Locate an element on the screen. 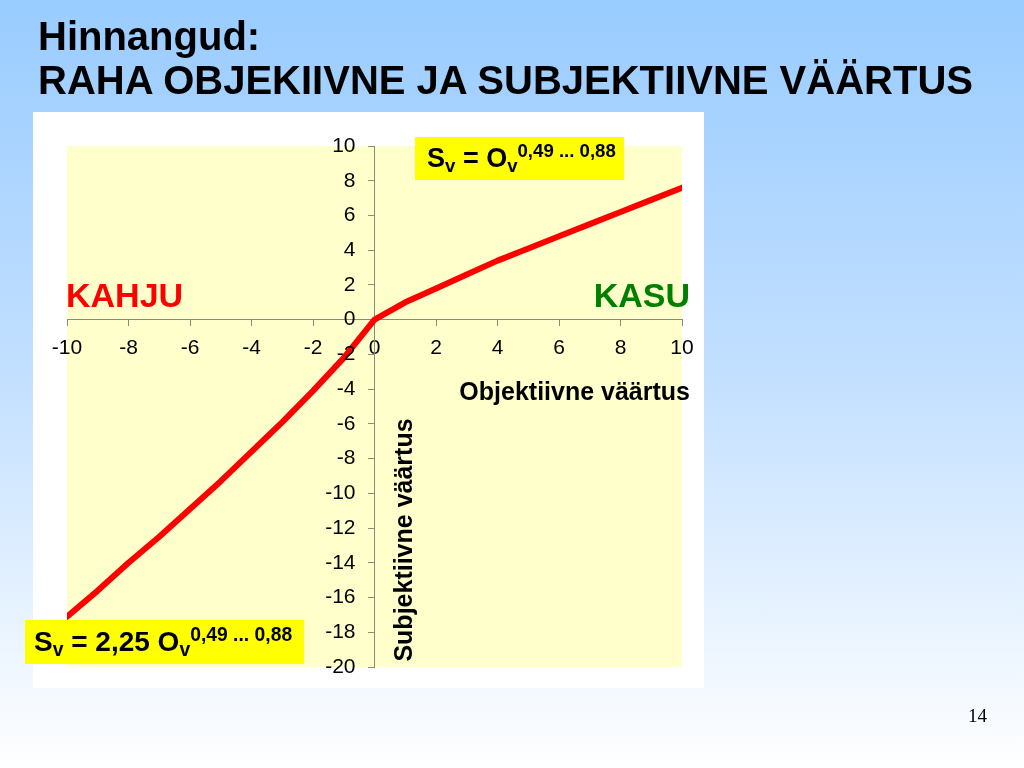 The height and width of the screenshot is (768, 1024). y-tick-label: 4 is located at coordinates (349, 248).